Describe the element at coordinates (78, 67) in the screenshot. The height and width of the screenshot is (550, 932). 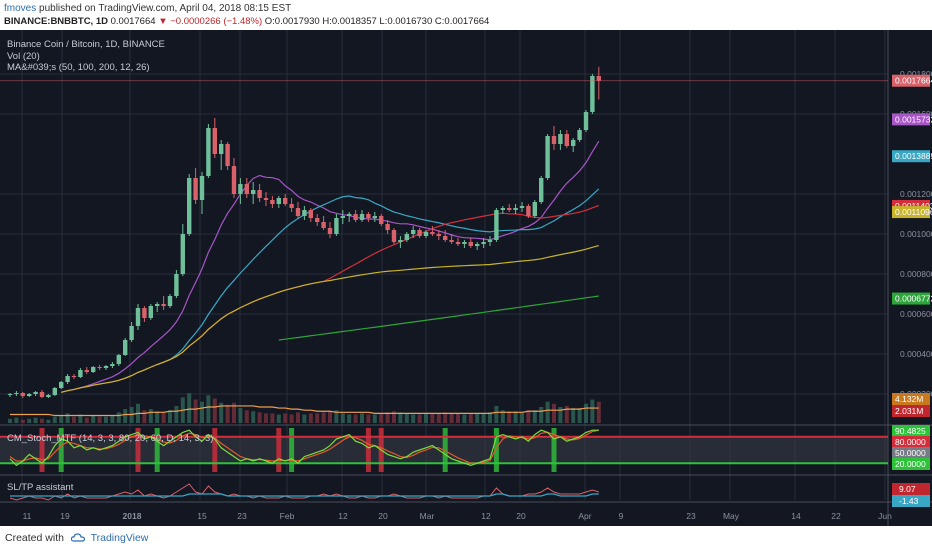
I see `legend-moving-averages: MA&#039;s (50, 100, 200, 12, 26)` at that location.